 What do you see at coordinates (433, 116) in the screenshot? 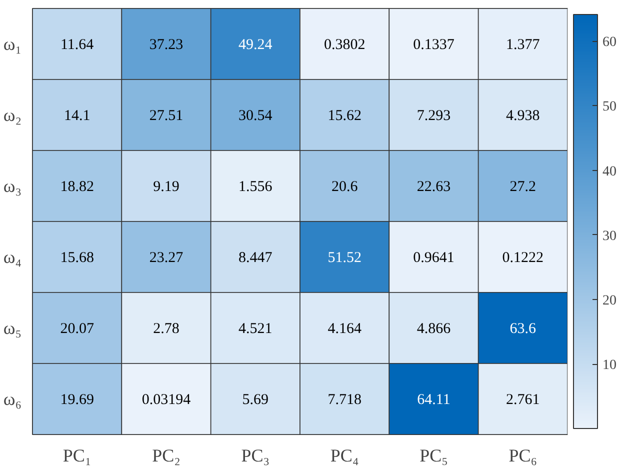
I see `data-label: 7.293` at bounding box center [433, 116].